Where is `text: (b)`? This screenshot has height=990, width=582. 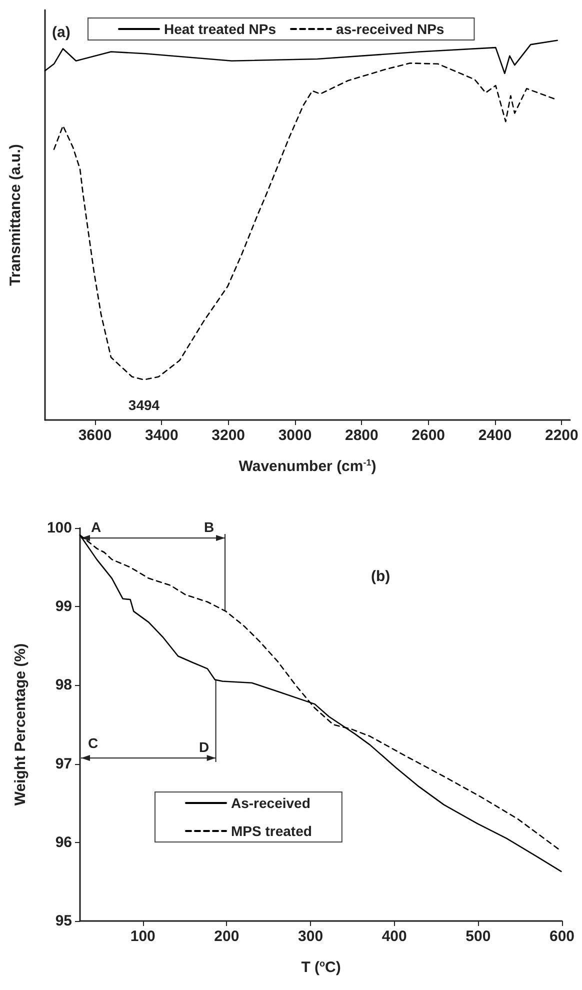
text: (b) is located at coordinates (380, 576).